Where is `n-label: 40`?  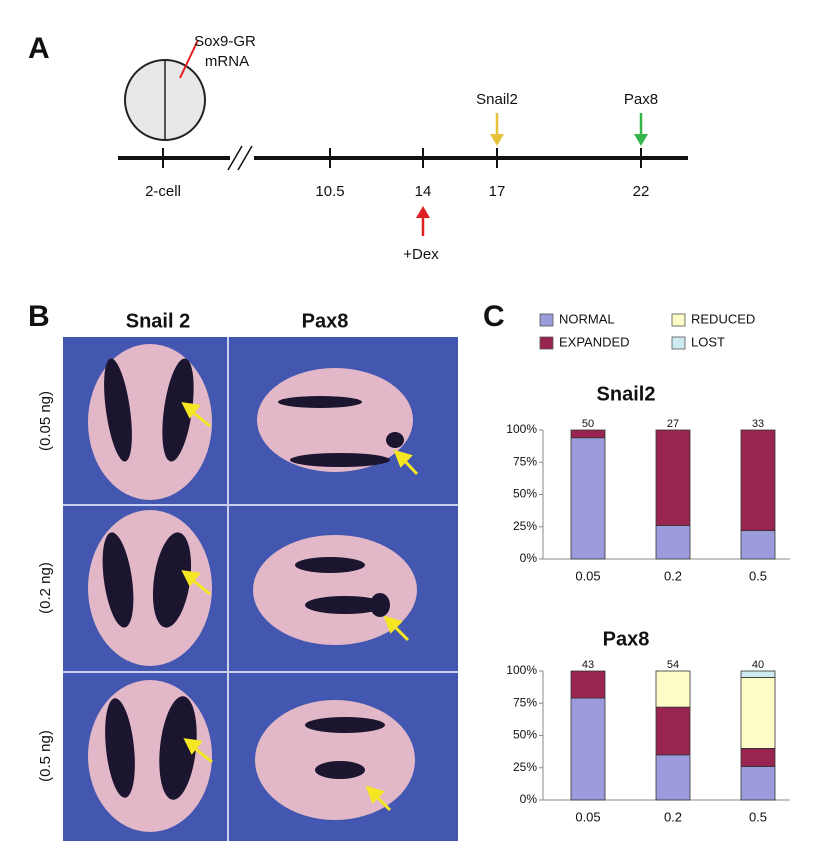
n-label: 40 is located at coordinates (758, 665).